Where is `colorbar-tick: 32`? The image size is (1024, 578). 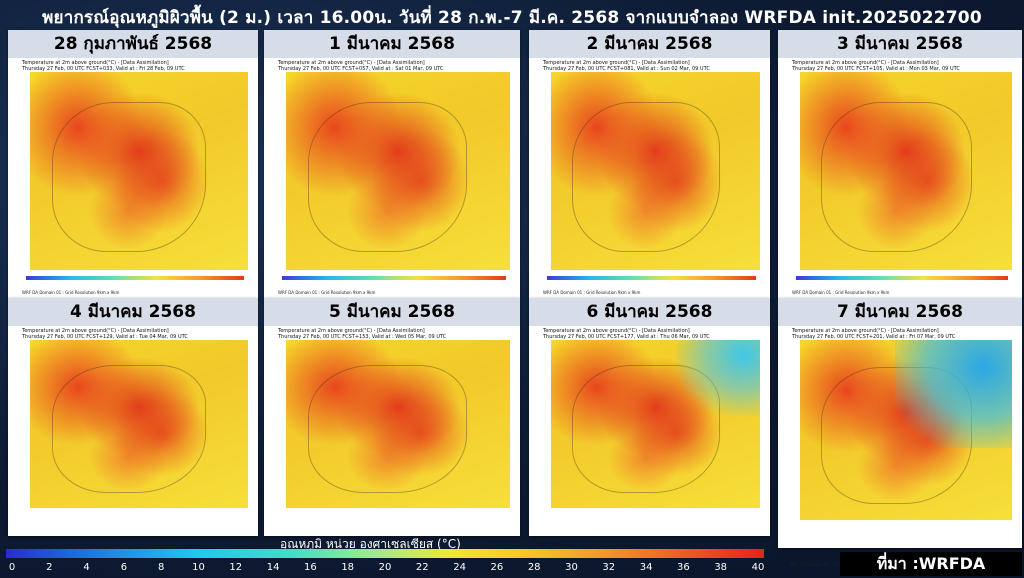 colorbar-tick: 32 is located at coordinates (609, 567).